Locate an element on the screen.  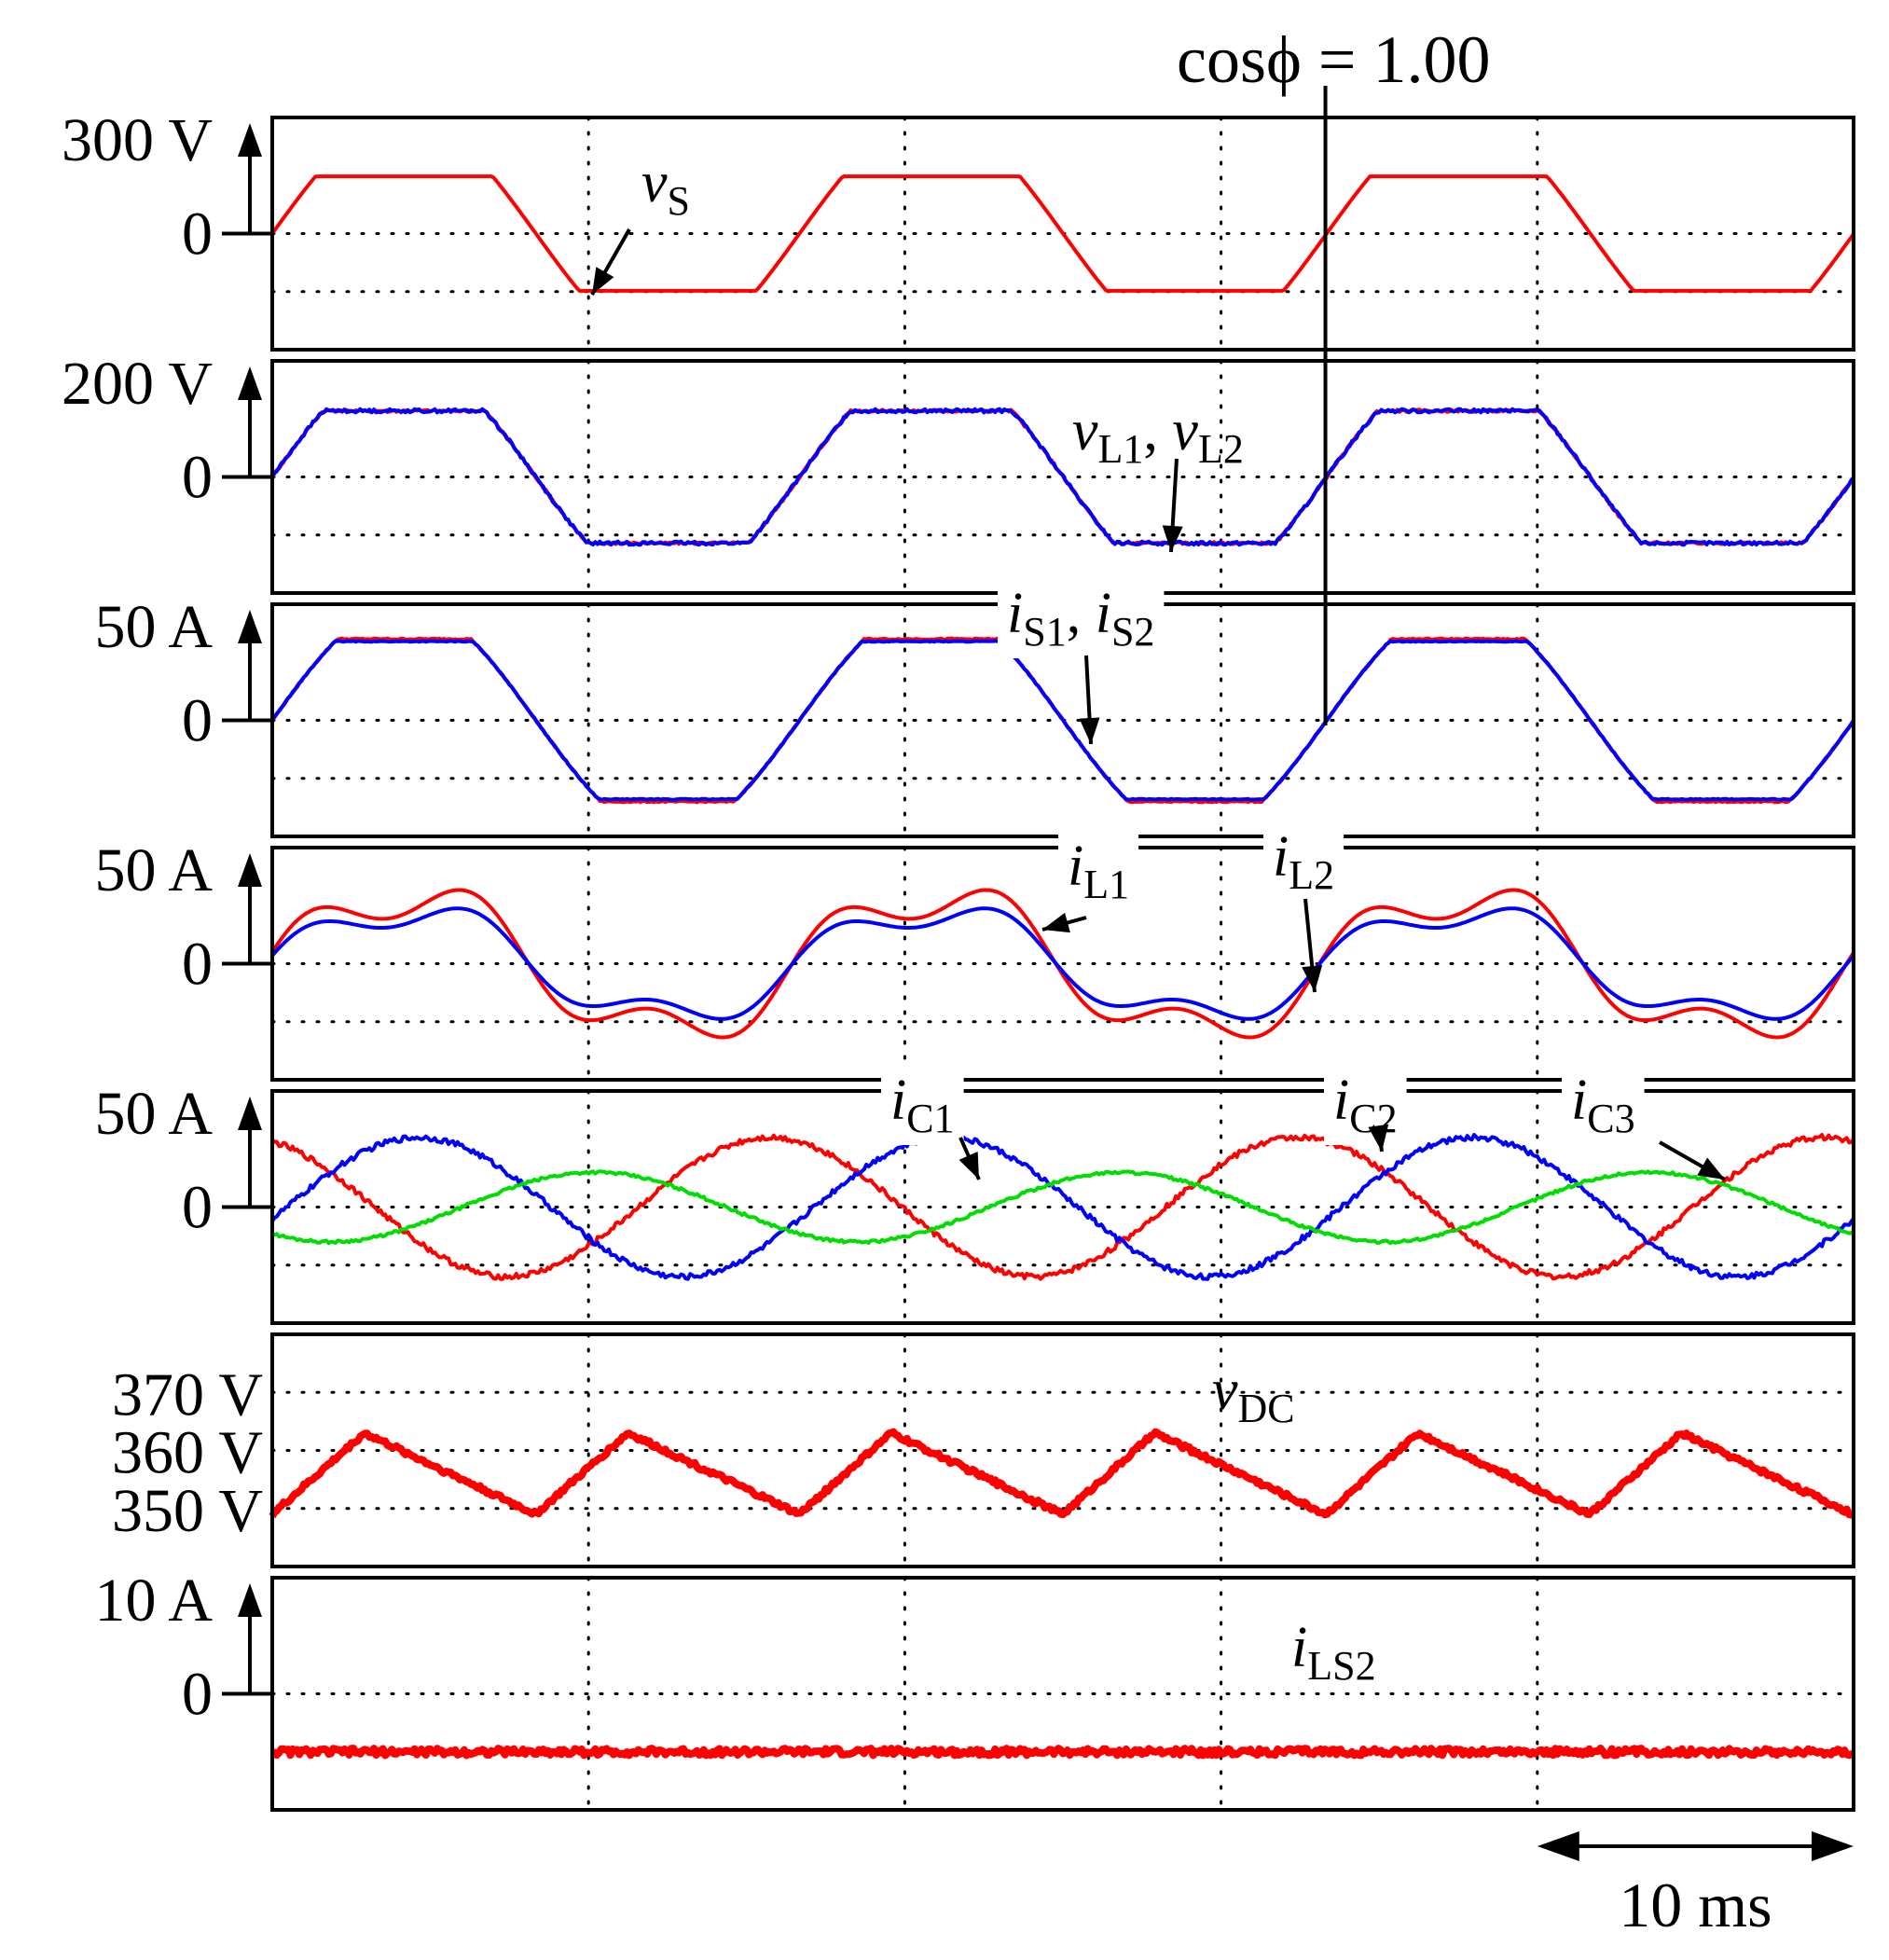
trace-label-s: vS is located at coordinates (666, 187).